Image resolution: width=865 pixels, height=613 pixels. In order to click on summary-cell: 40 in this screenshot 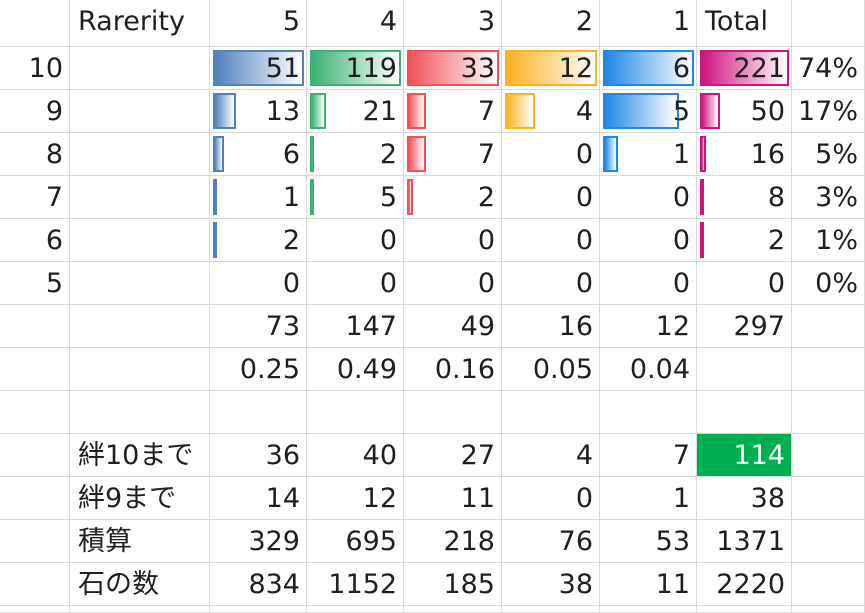, I will do `click(355, 455)`.